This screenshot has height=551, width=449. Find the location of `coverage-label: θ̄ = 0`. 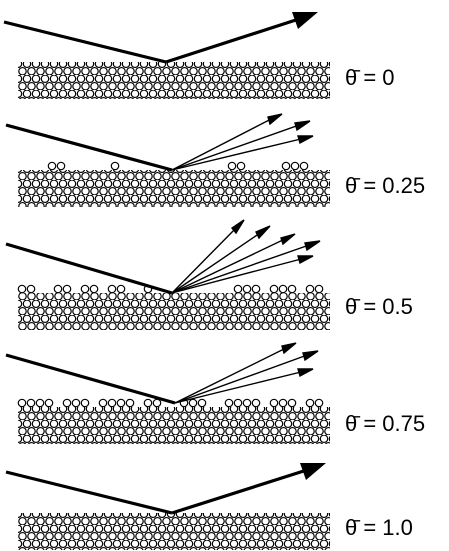

coverage-label: θ̄ = 0 is located at coordinates (370, 77).